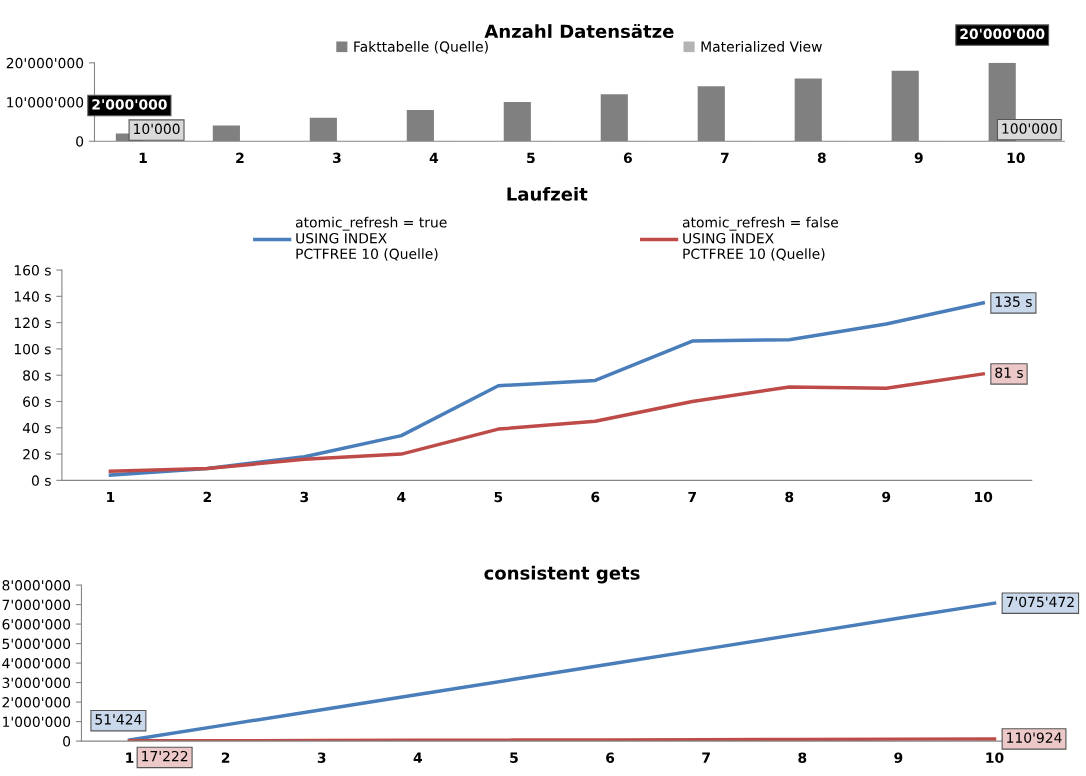  Describe the element at coordinates (371, 238) in the screenshot. I see `legend-label: atomic_refresh = true USING INDEX PCTFREE 10 (Quelle)` at that location.